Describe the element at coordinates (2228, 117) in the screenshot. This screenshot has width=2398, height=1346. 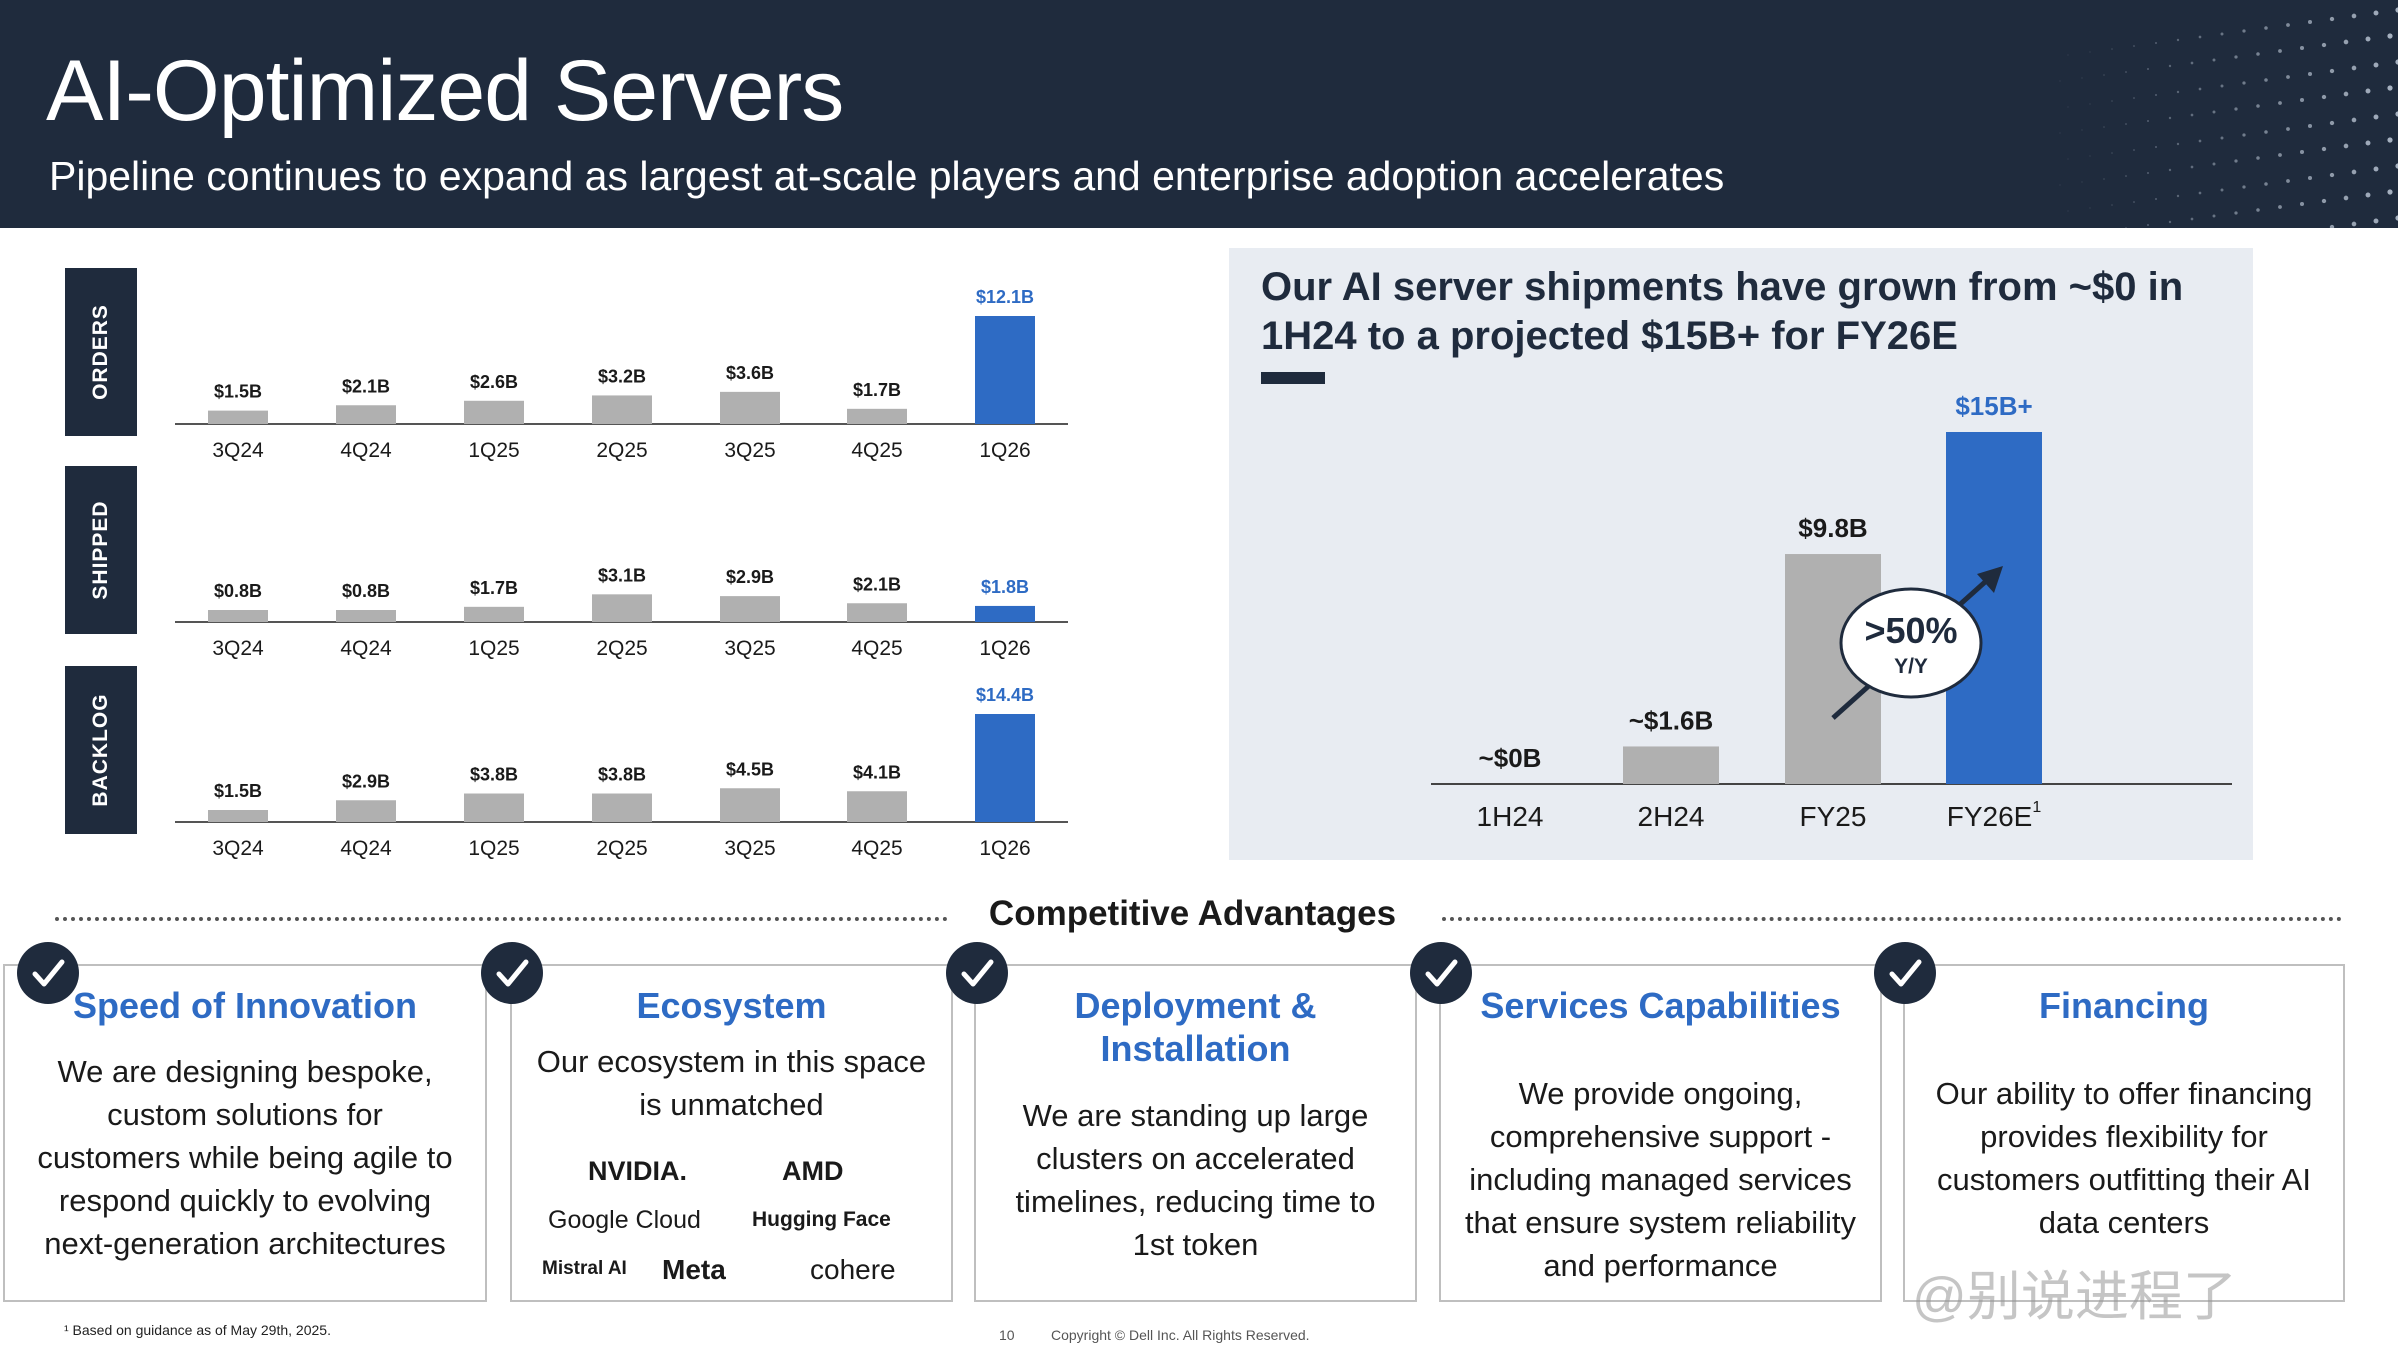
I see `decorative-dot-pattern` at that location.